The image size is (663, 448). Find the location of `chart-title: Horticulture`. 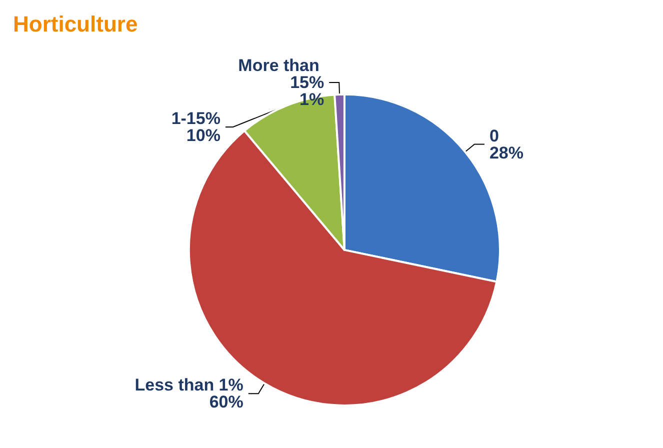

chart-title: Horticulture is located at coordinates (75, 24).